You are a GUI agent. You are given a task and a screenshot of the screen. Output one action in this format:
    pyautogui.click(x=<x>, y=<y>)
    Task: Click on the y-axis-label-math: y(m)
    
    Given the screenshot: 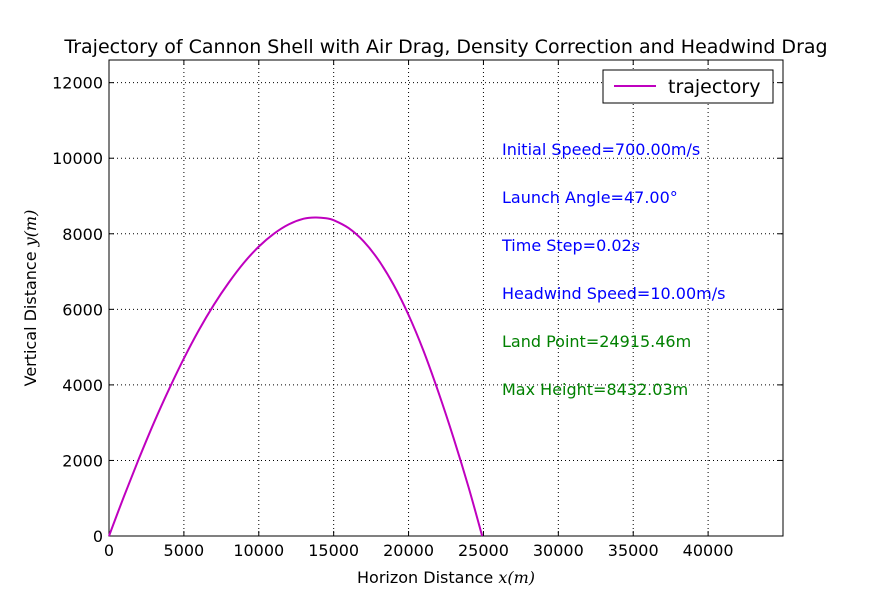 What is the action you would take?
    pyautogui.click(x=30, y=229)
    